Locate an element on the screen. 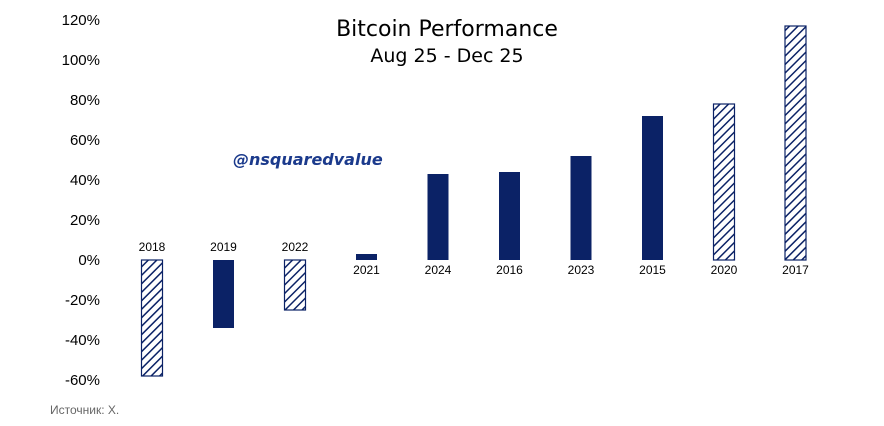 This screenshot has height=426, width=884. category-label-2023: 2023 is located at coordinates (581, 270).